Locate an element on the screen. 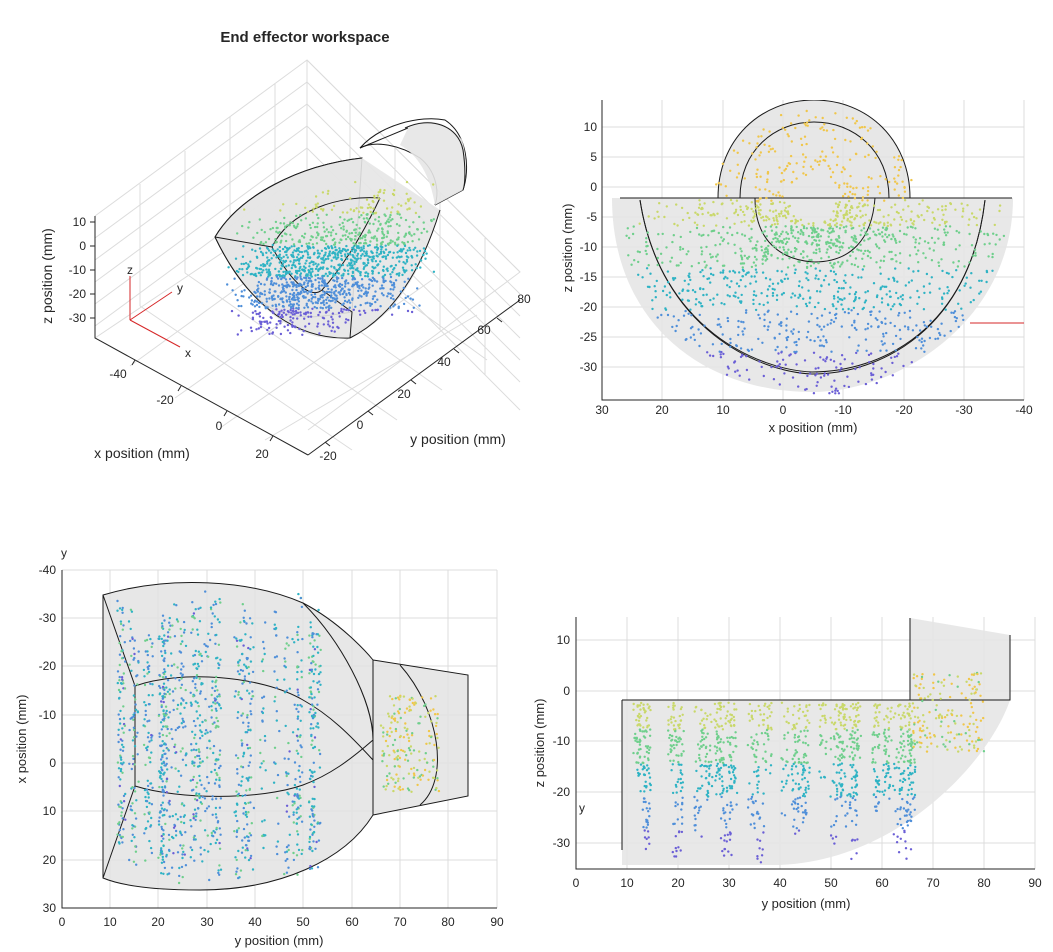 The image size is (1053, 952). x-tick: 20 is located at coordinates (662, 410).